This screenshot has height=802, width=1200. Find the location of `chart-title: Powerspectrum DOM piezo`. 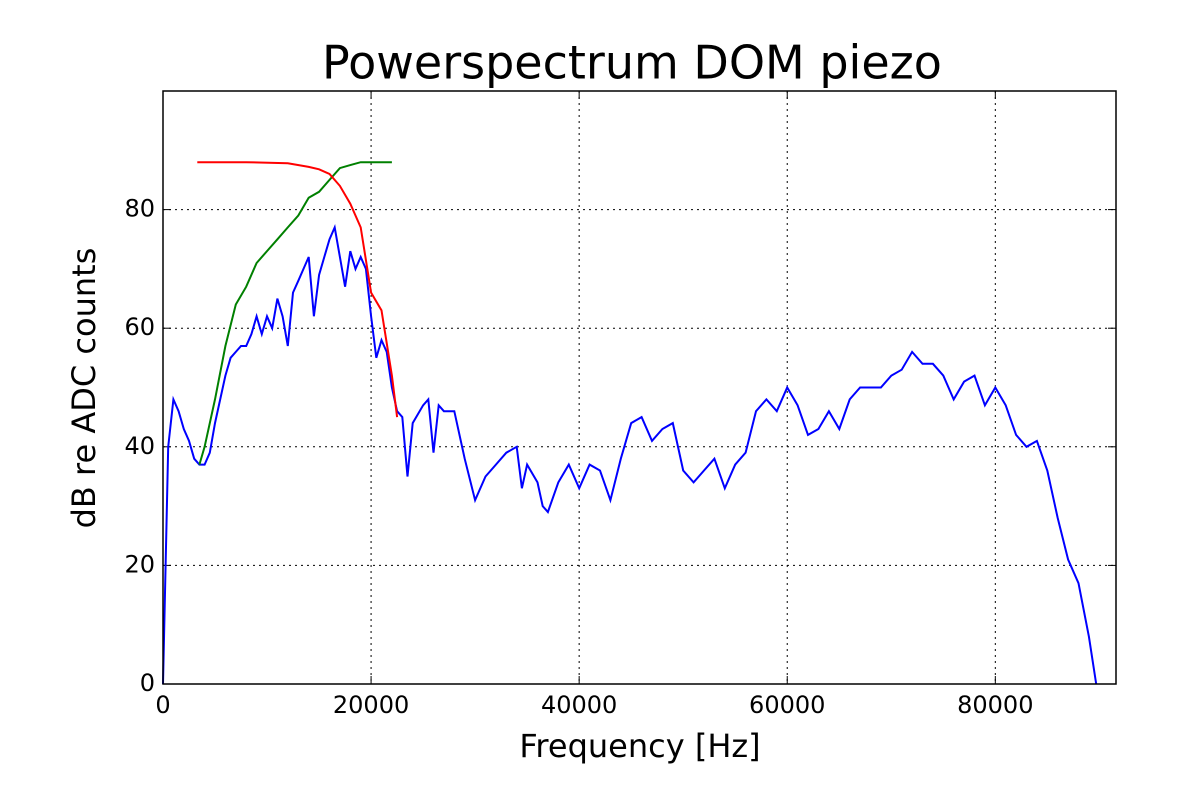

chart-title: Powerspectrum DOM piezo is located at coordinates (632, 63).